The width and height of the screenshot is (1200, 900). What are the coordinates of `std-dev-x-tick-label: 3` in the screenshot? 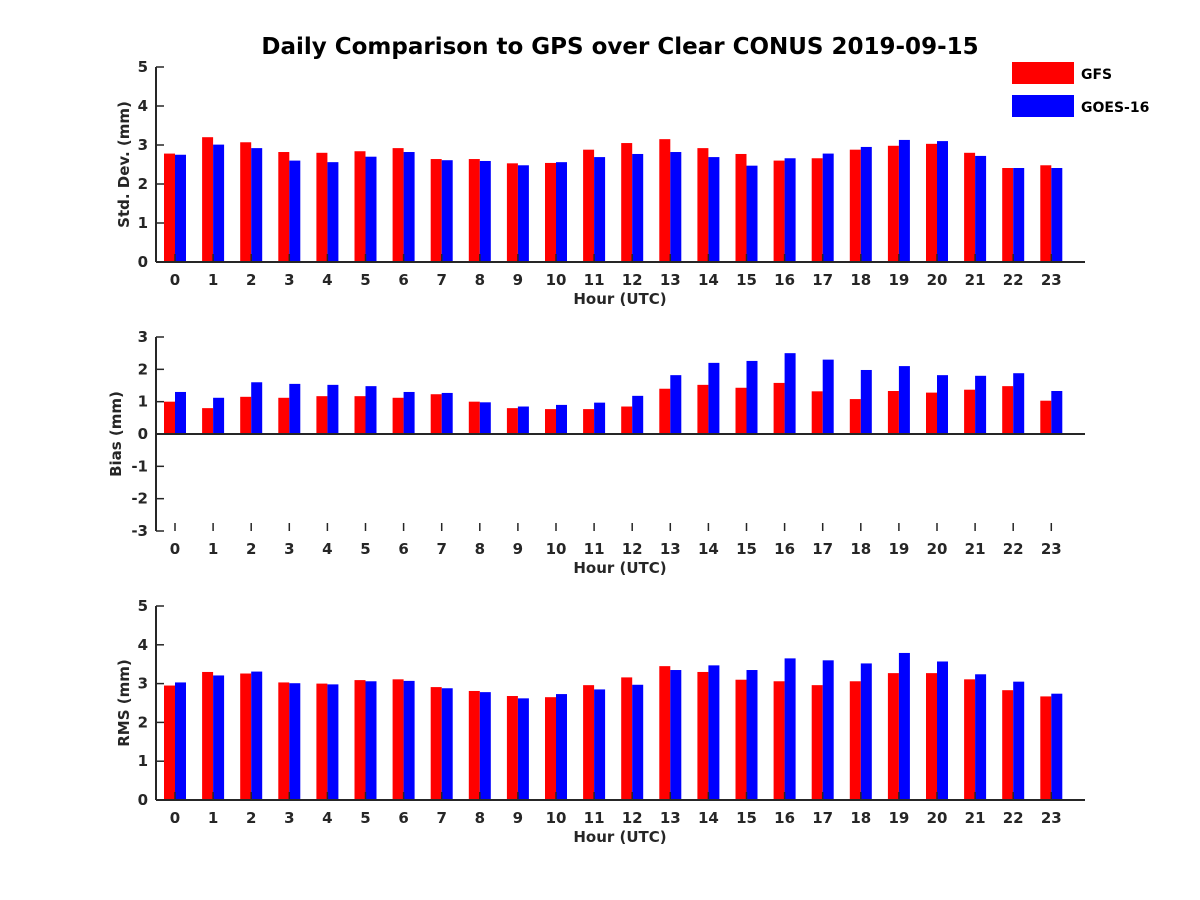 It's located at (289, 280).